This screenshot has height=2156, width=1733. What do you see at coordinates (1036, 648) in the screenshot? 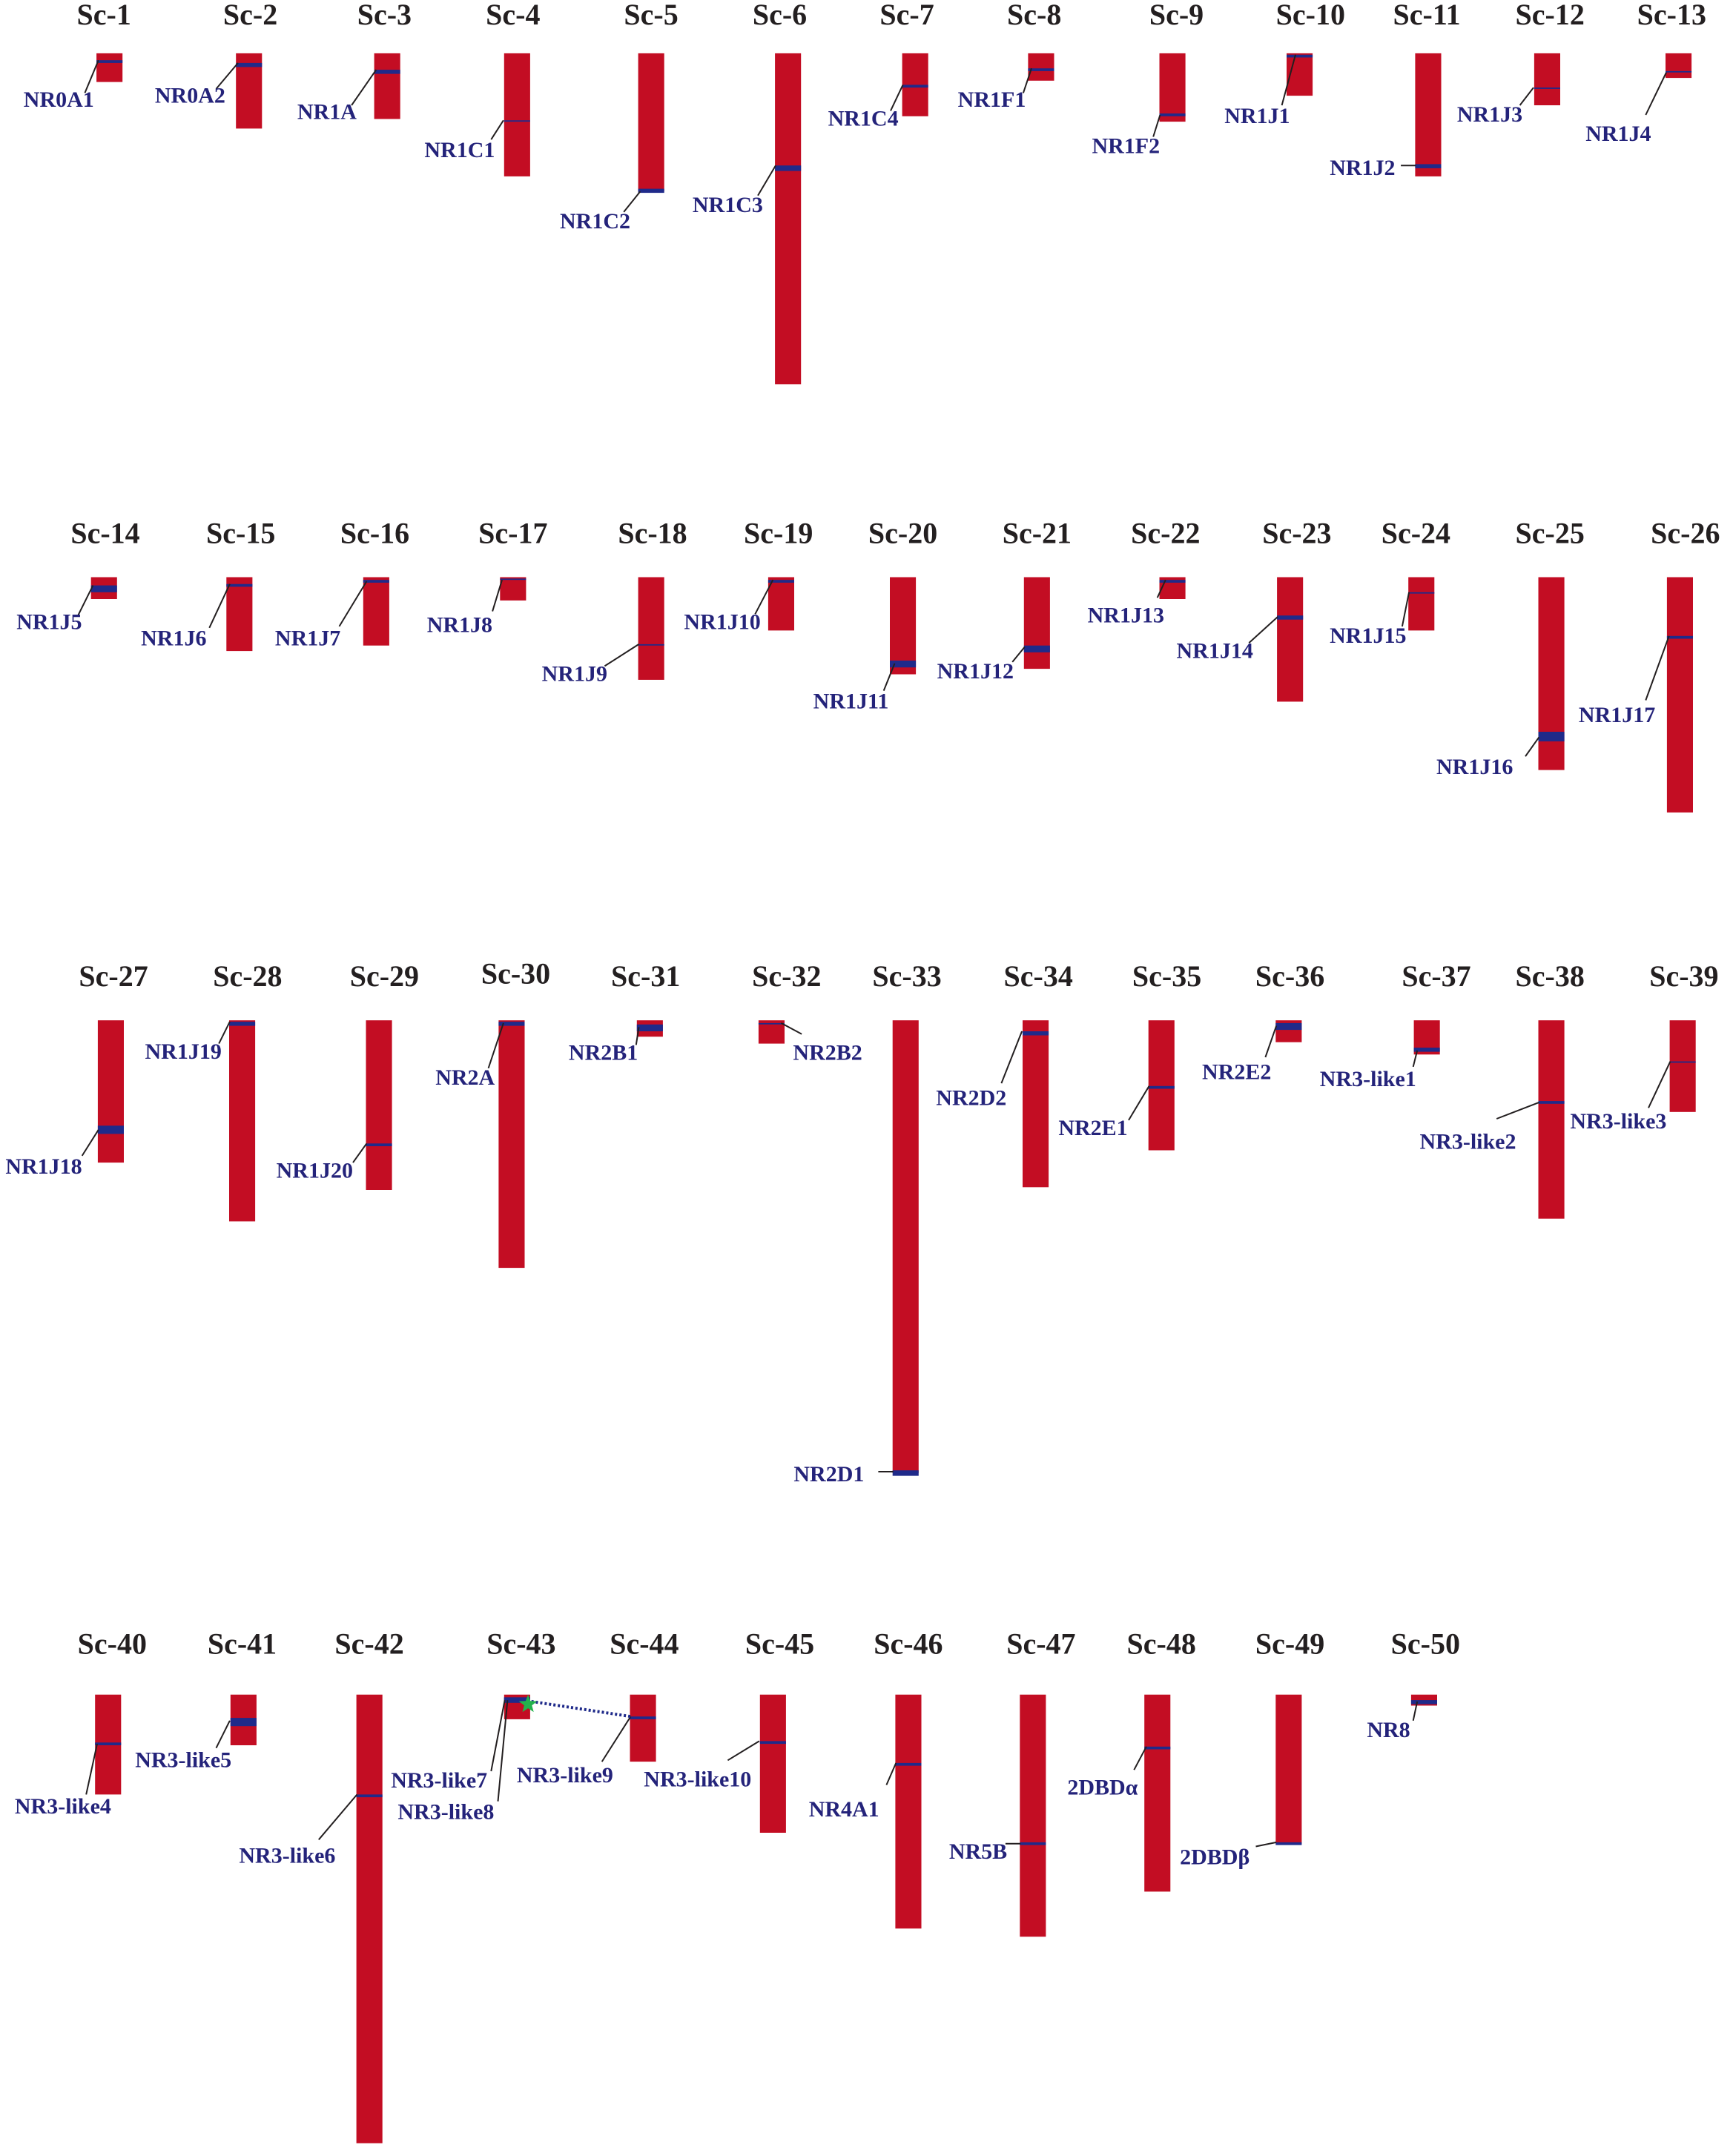
I see `gene-mark-nr1j12` at bounding box center [1036, 648].